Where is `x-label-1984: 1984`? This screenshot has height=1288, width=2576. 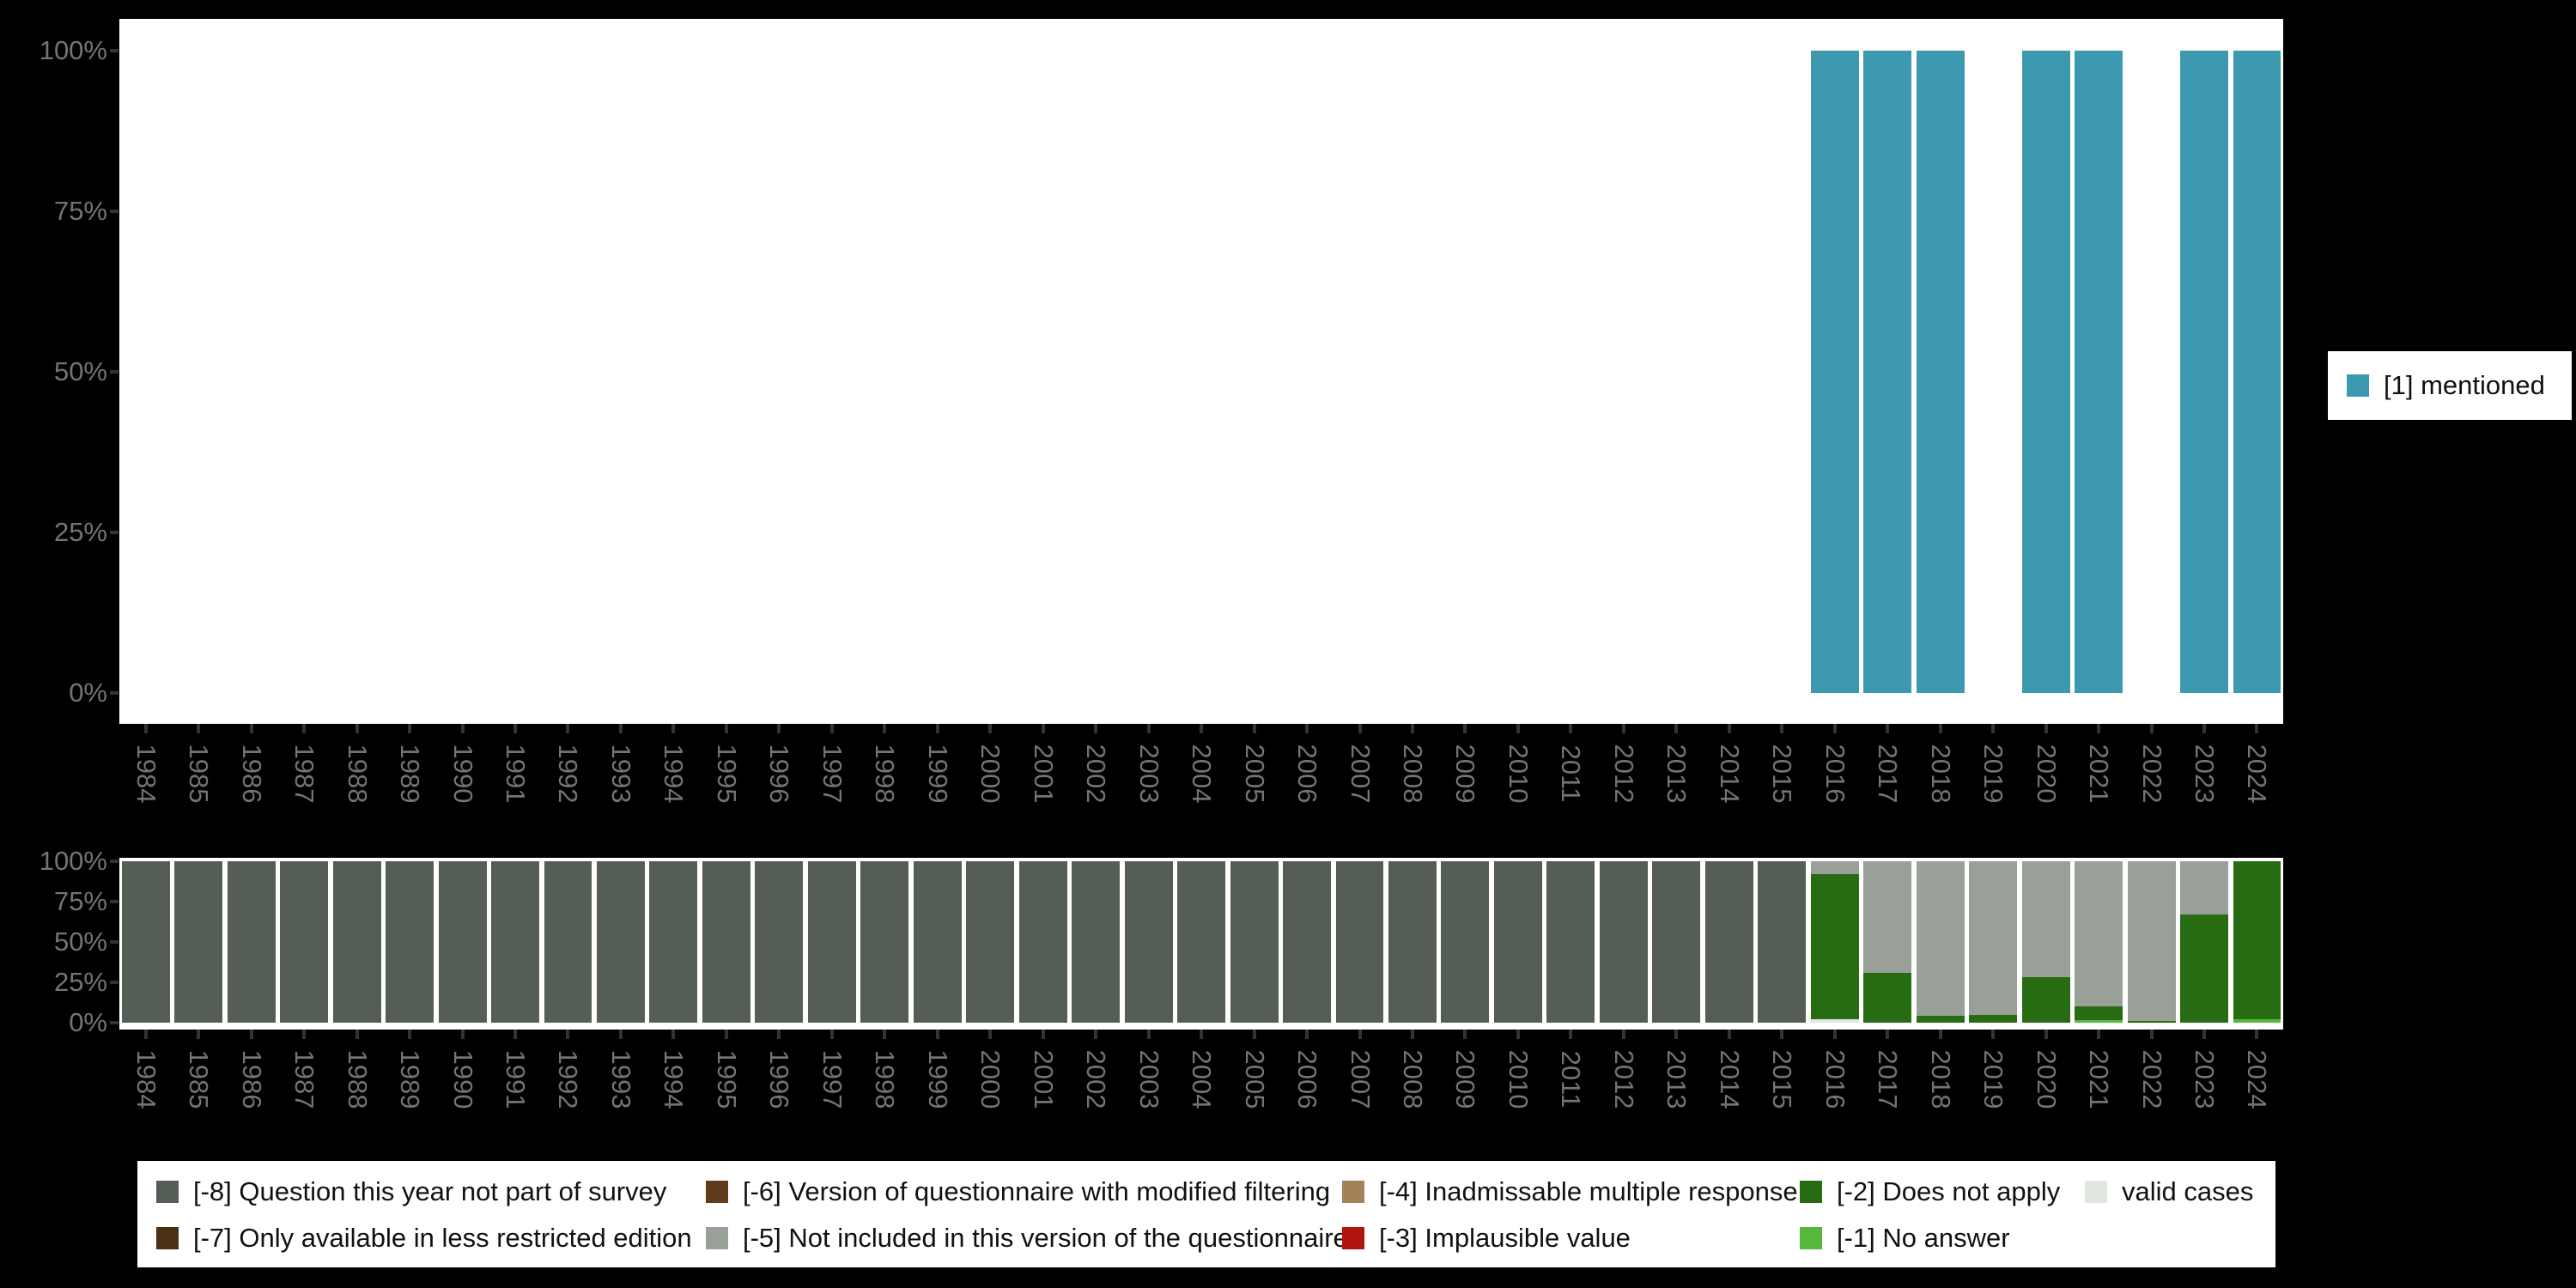 x-label-1984: 1984 is located at coordinates (146, 774).